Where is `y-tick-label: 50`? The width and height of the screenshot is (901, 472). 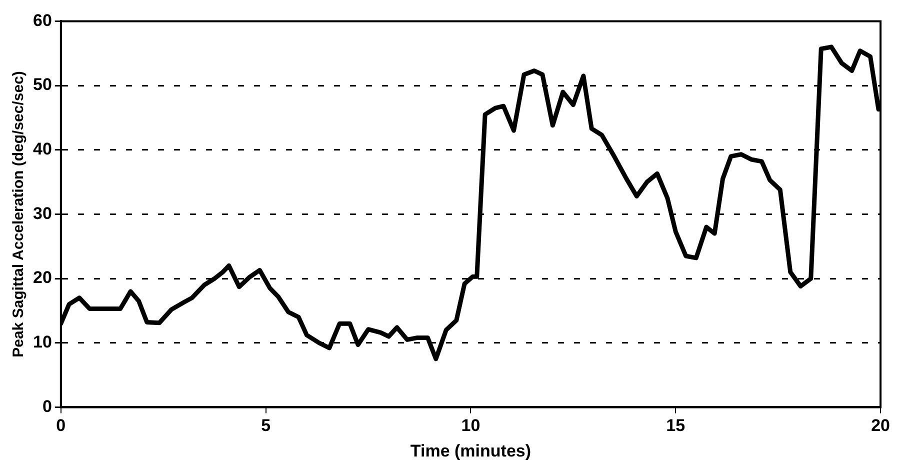
y-tick-label: 50 is located at coordinates (42, 84).